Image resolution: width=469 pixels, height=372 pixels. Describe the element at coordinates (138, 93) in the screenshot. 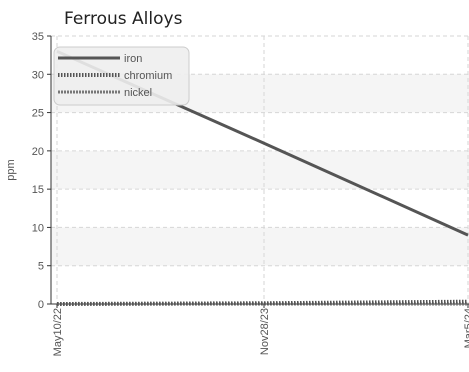

I see `legend-label-nickel: nickel` at that location.